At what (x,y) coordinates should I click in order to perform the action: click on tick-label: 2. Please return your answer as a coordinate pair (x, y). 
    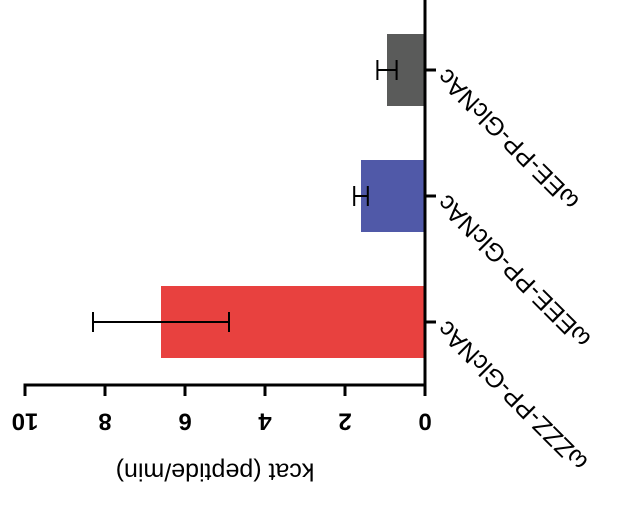
    Looking at the image, I should click on (344, 421).